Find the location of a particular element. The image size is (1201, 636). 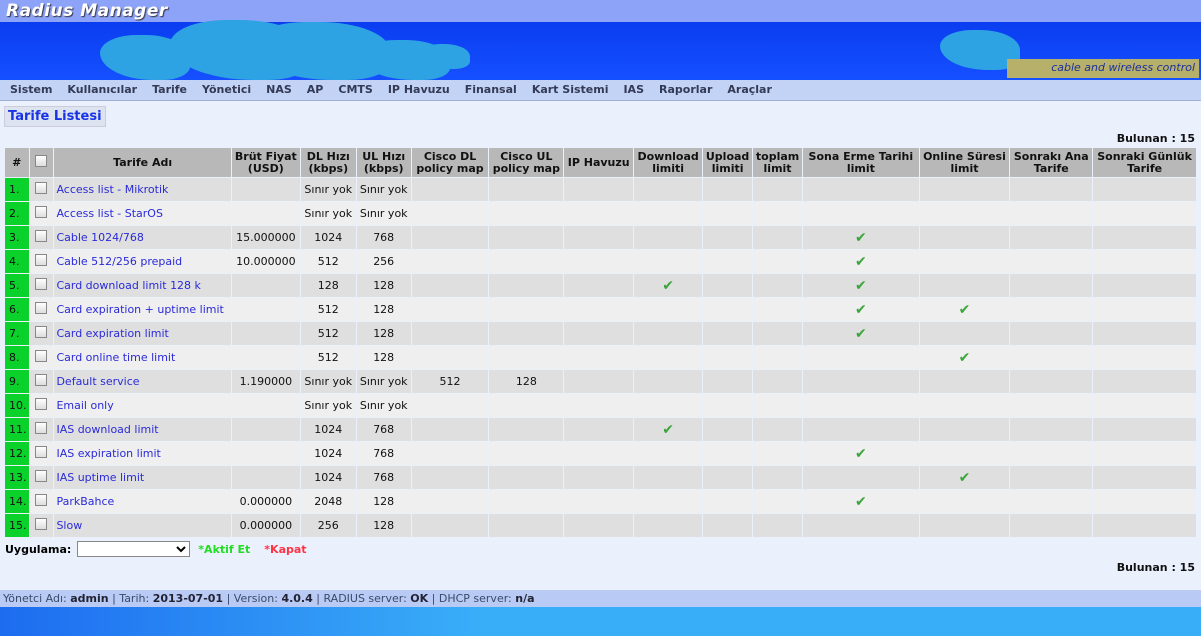

tariff-name-link: Default service is located at coordinates (142, 381).